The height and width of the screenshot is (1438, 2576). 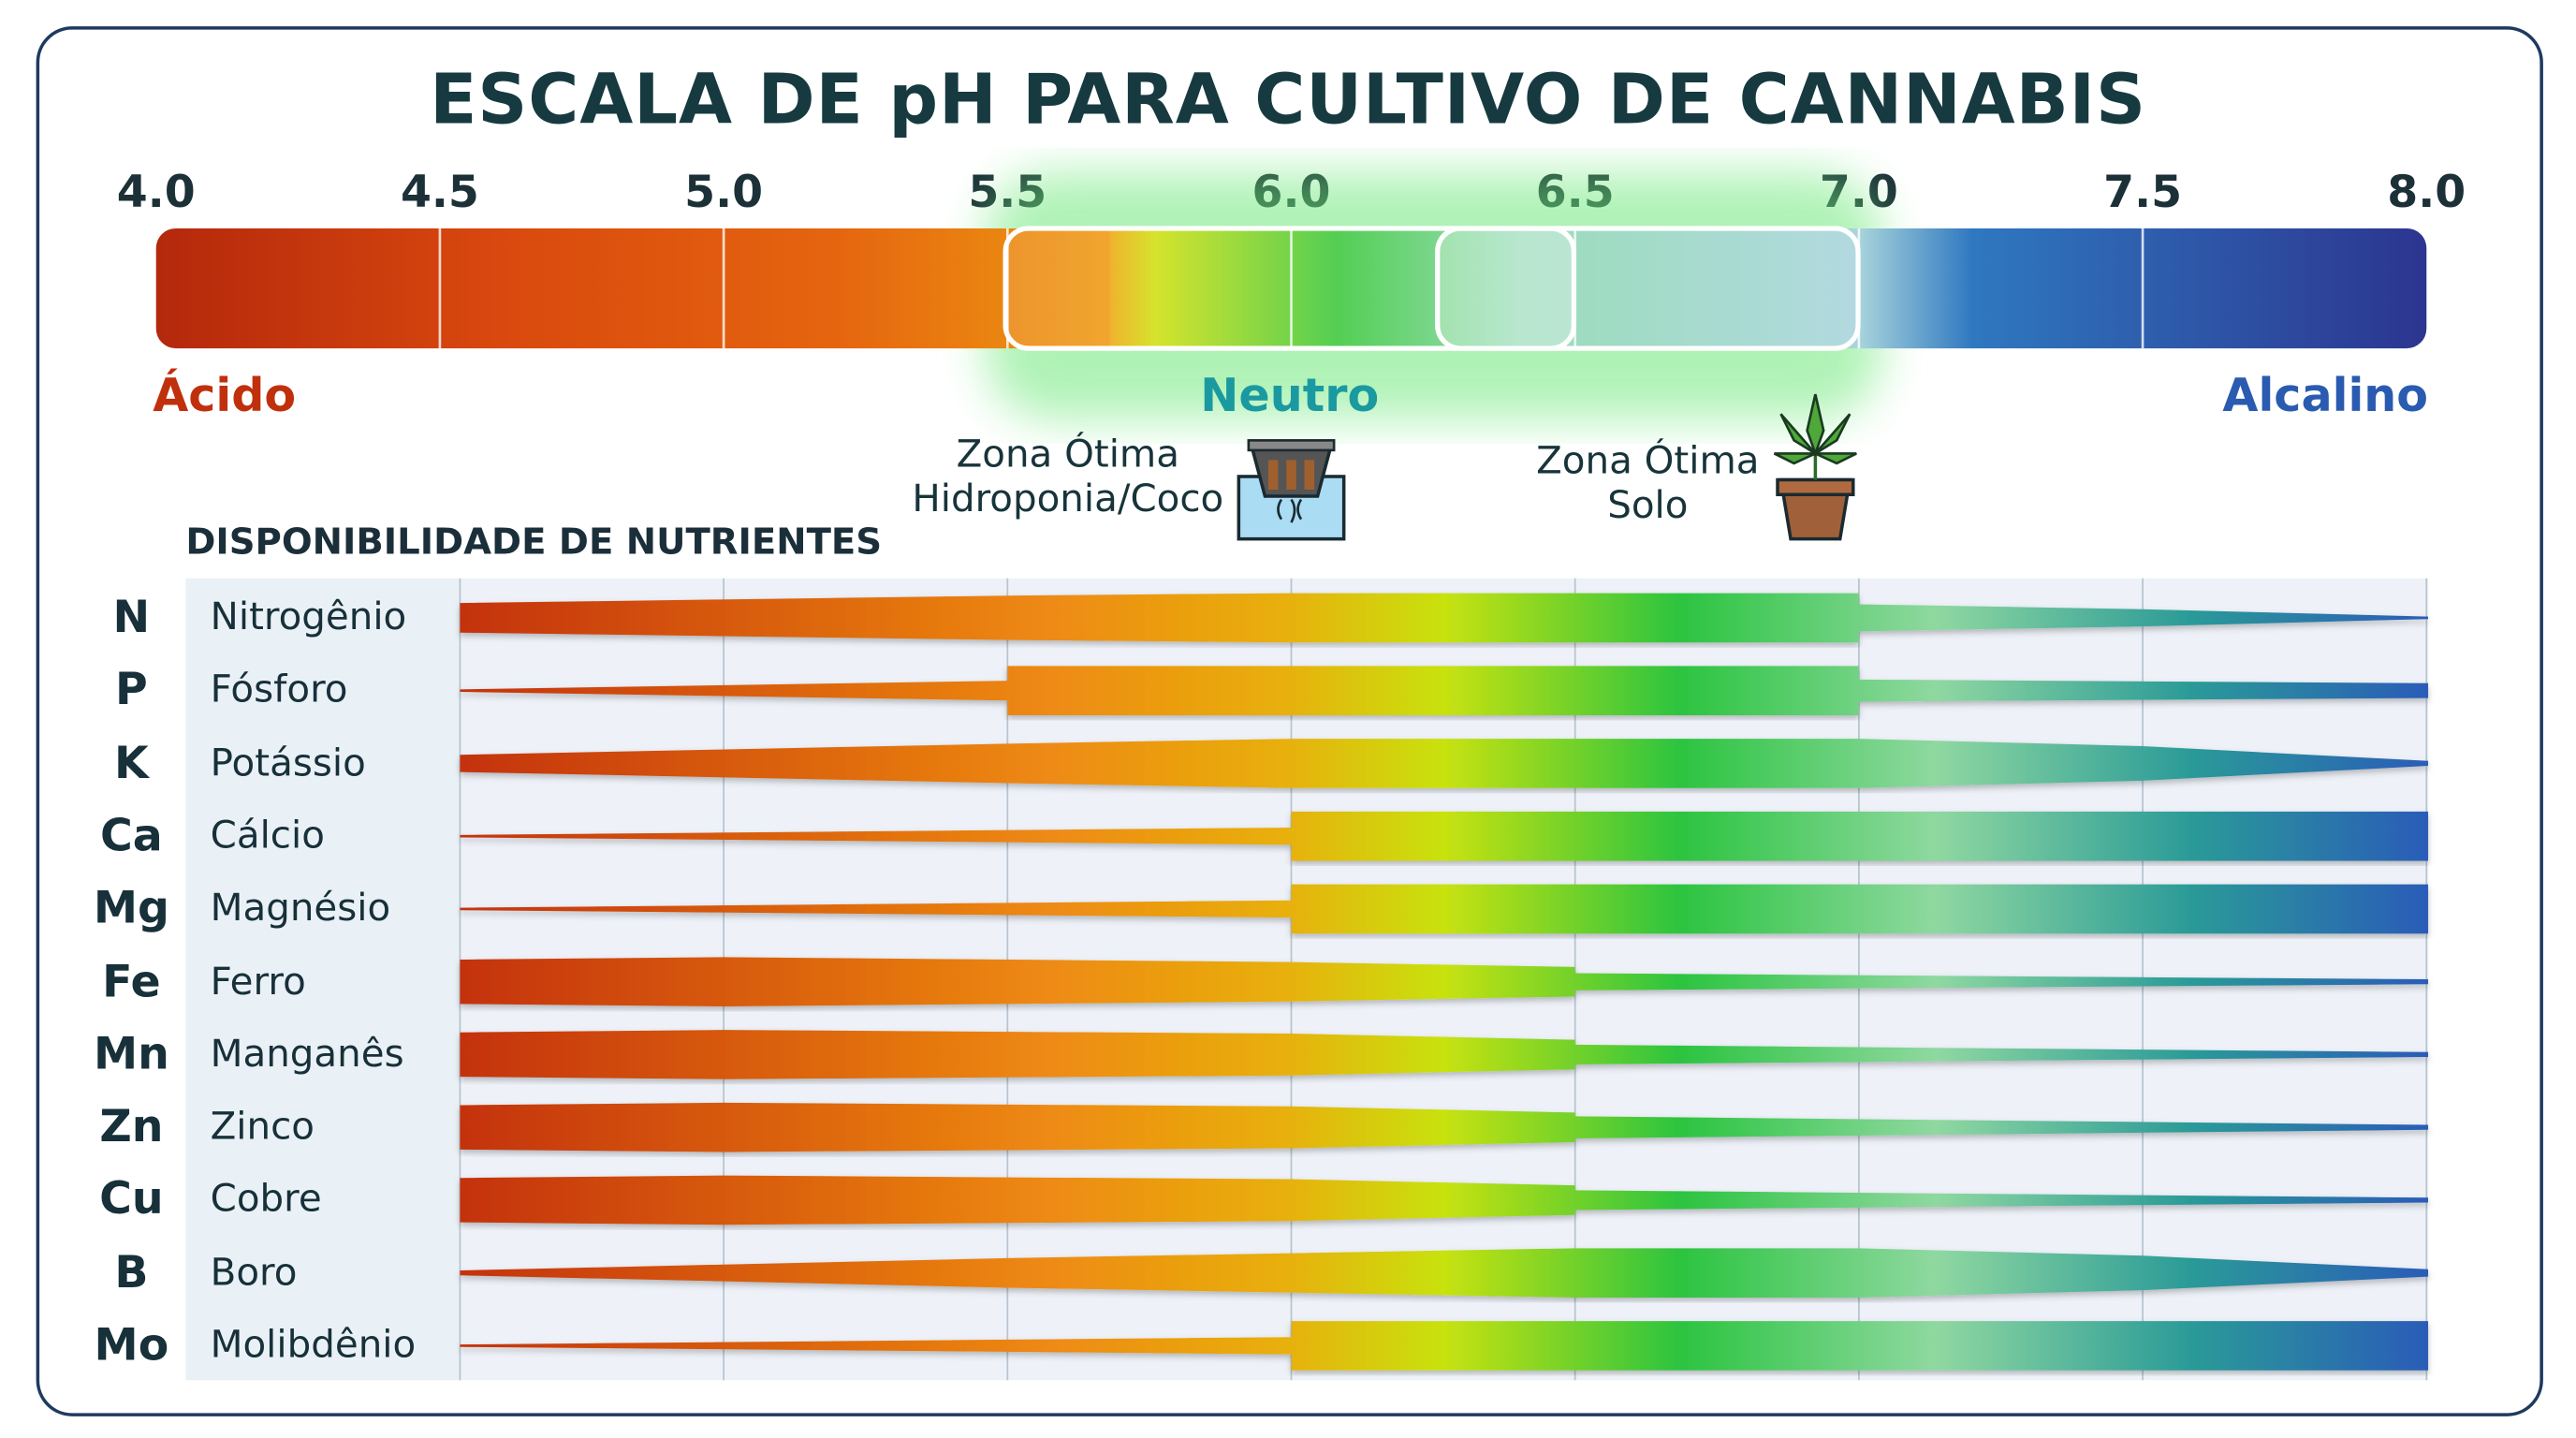 I want to click on nutrient-band-n, so click(x=1444, y=618).